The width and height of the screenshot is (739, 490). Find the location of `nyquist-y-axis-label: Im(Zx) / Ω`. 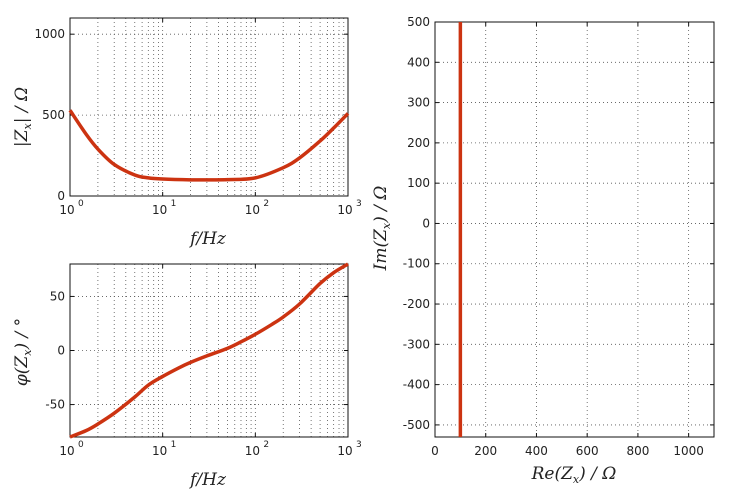

nyquist-y-axis-label: Im(Zx) / Ω is located at coordinates (382, 229).